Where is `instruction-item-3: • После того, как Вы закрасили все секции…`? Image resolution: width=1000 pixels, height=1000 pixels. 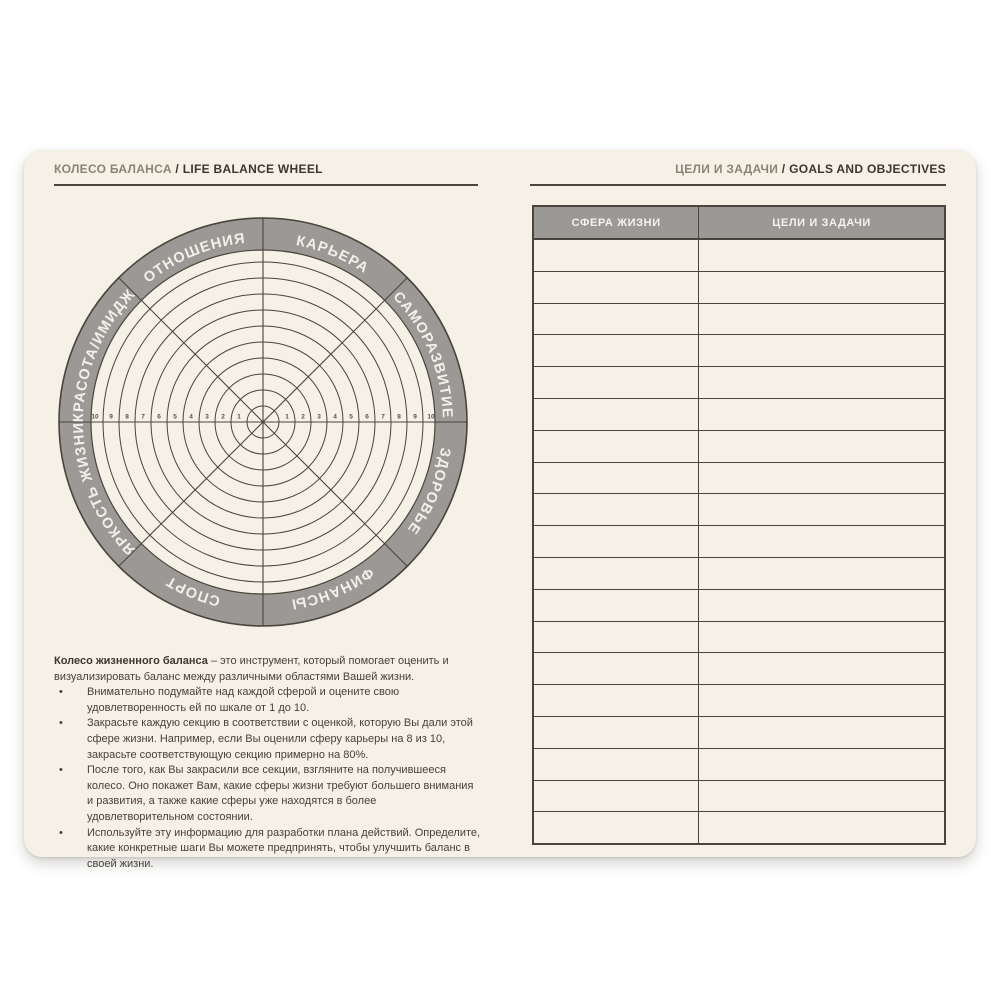
instruction-item-3: • После того, как Вы закрасили все секции… is located at coordinates (268, 794).